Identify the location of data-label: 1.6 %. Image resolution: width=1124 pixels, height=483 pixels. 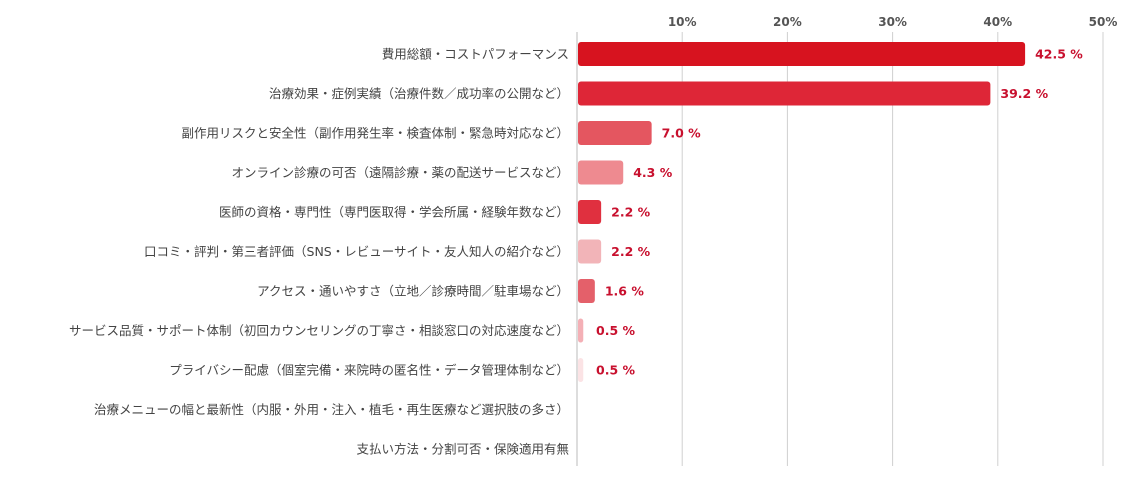
(624, 291).